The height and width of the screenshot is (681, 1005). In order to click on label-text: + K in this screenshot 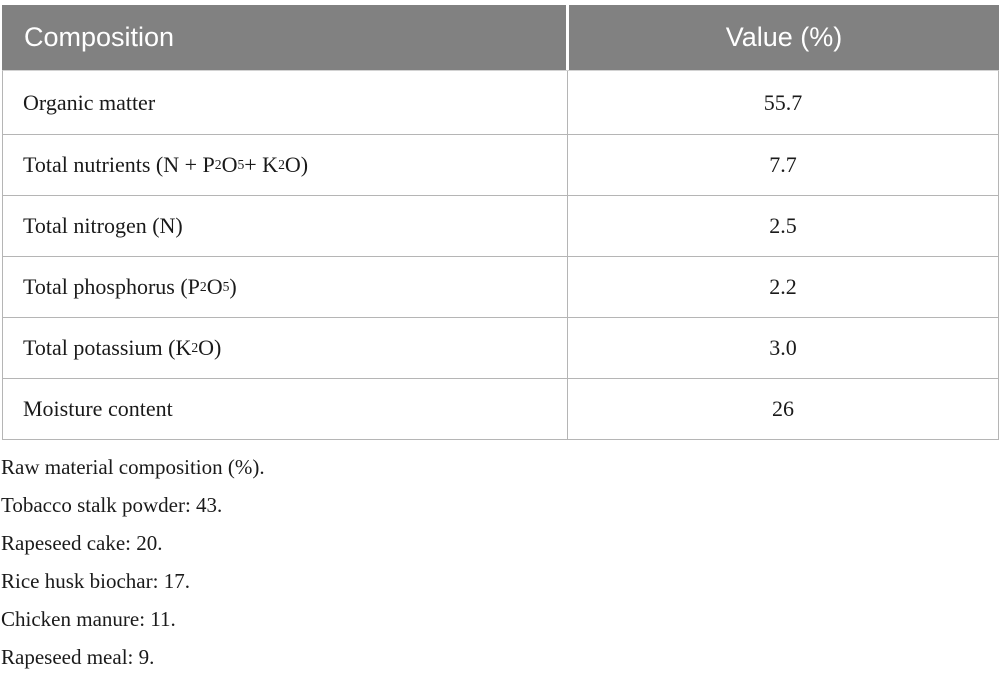, I will do `click(261, 164)`.